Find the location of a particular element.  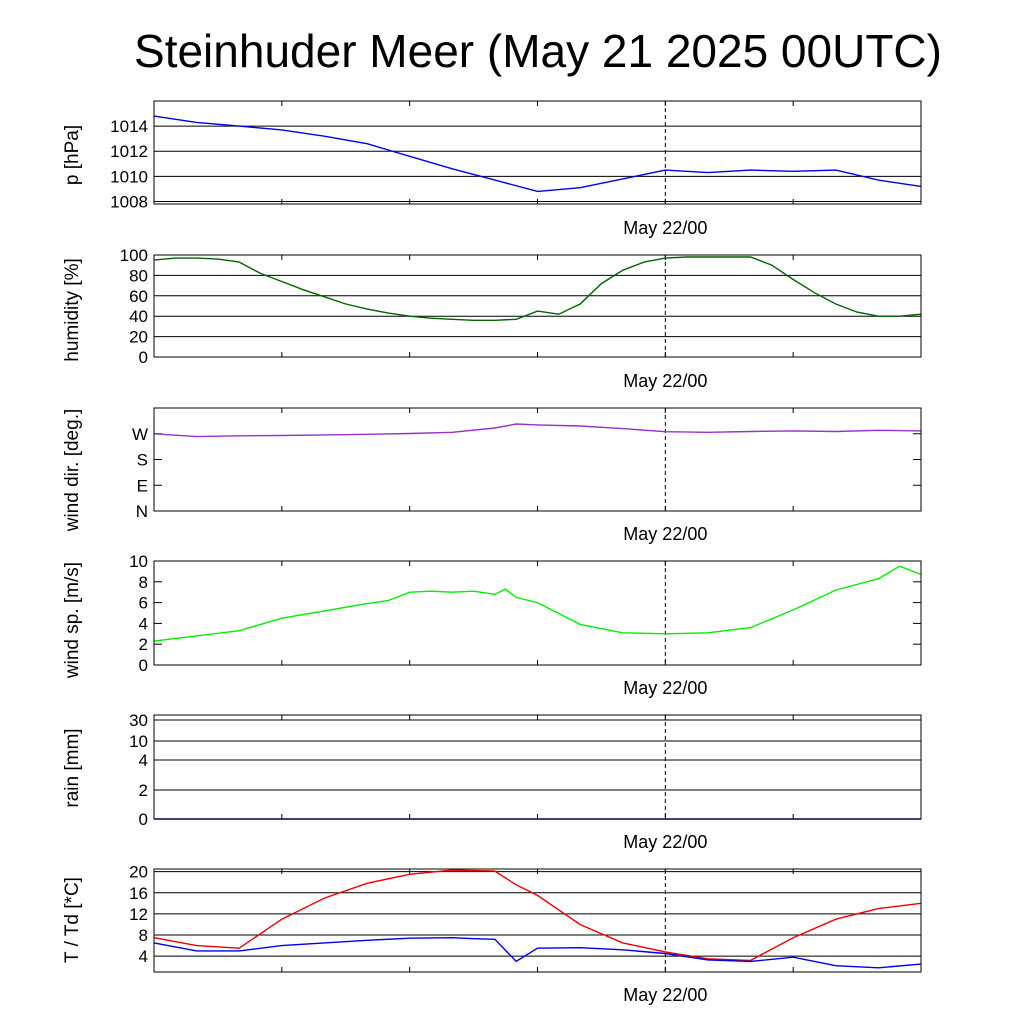

y-tick-label: 1008 is located at coordinates (129, 201).